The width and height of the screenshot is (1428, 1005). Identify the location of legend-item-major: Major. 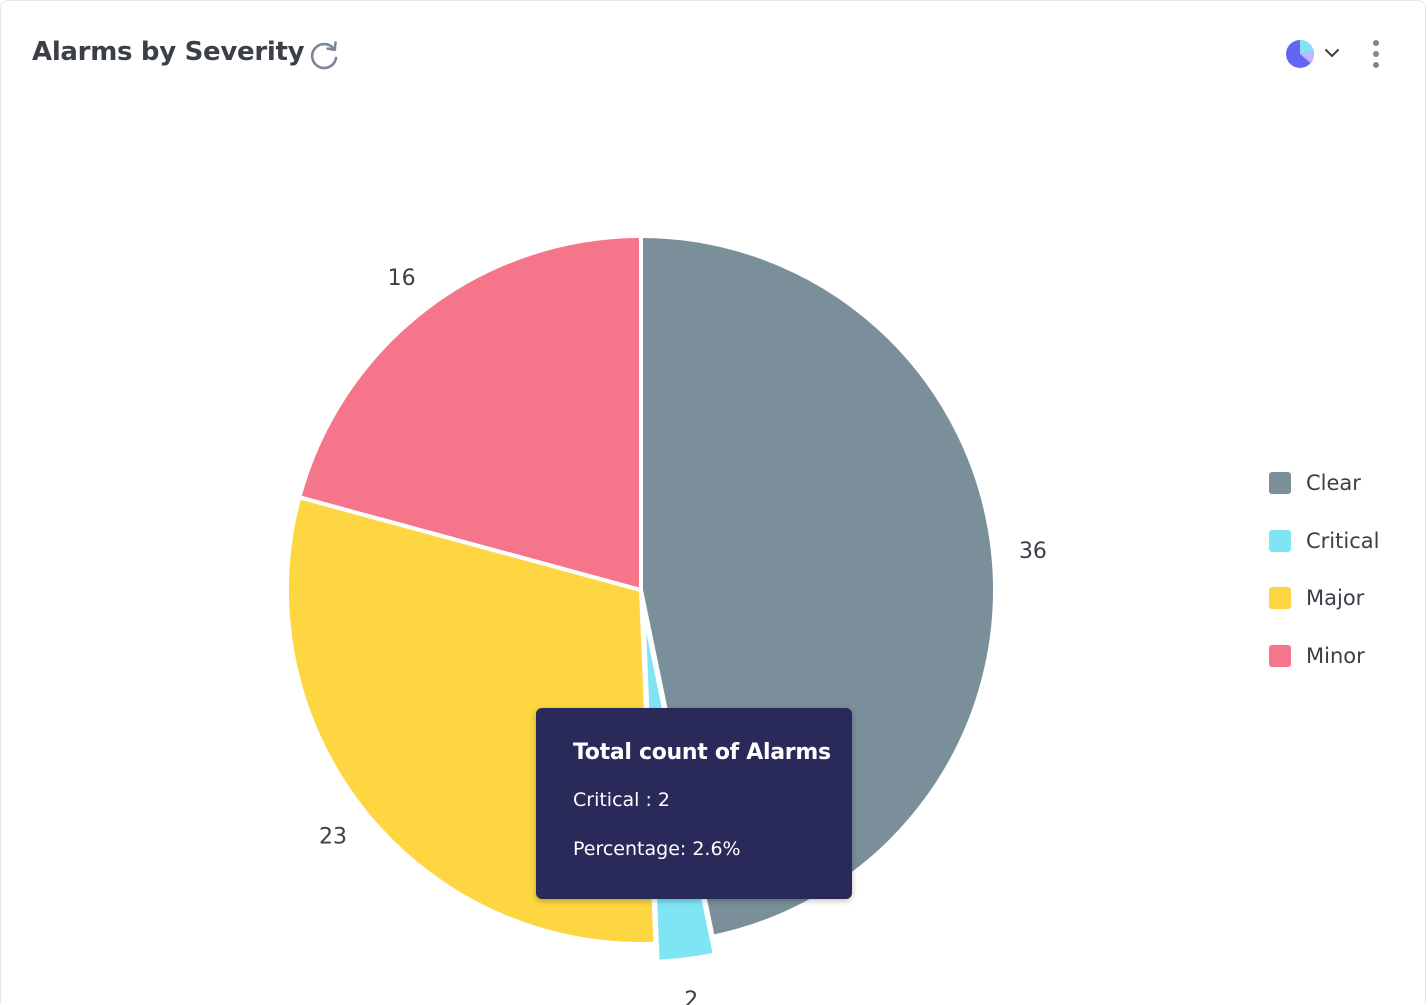
(1324, 598).